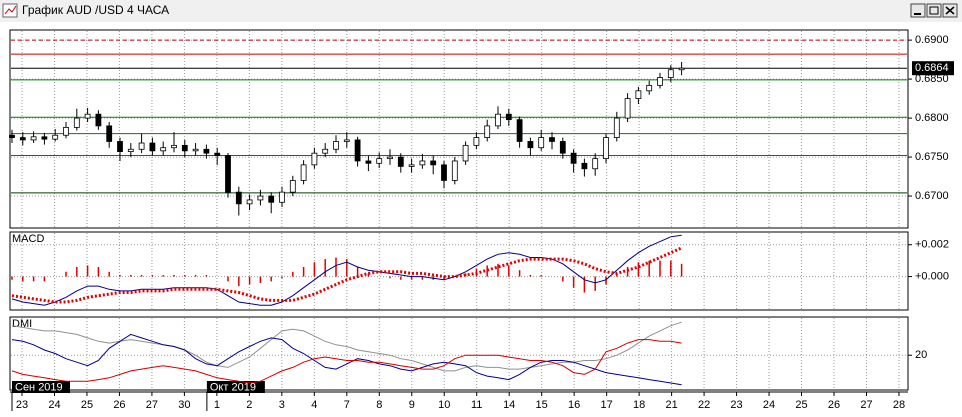 This screenshot has width=962, height=417. What do you see at coordinates (932, 40) in the screenshot?
I see `y-tick-label: 0.6900` at bounding box center [932, 40].